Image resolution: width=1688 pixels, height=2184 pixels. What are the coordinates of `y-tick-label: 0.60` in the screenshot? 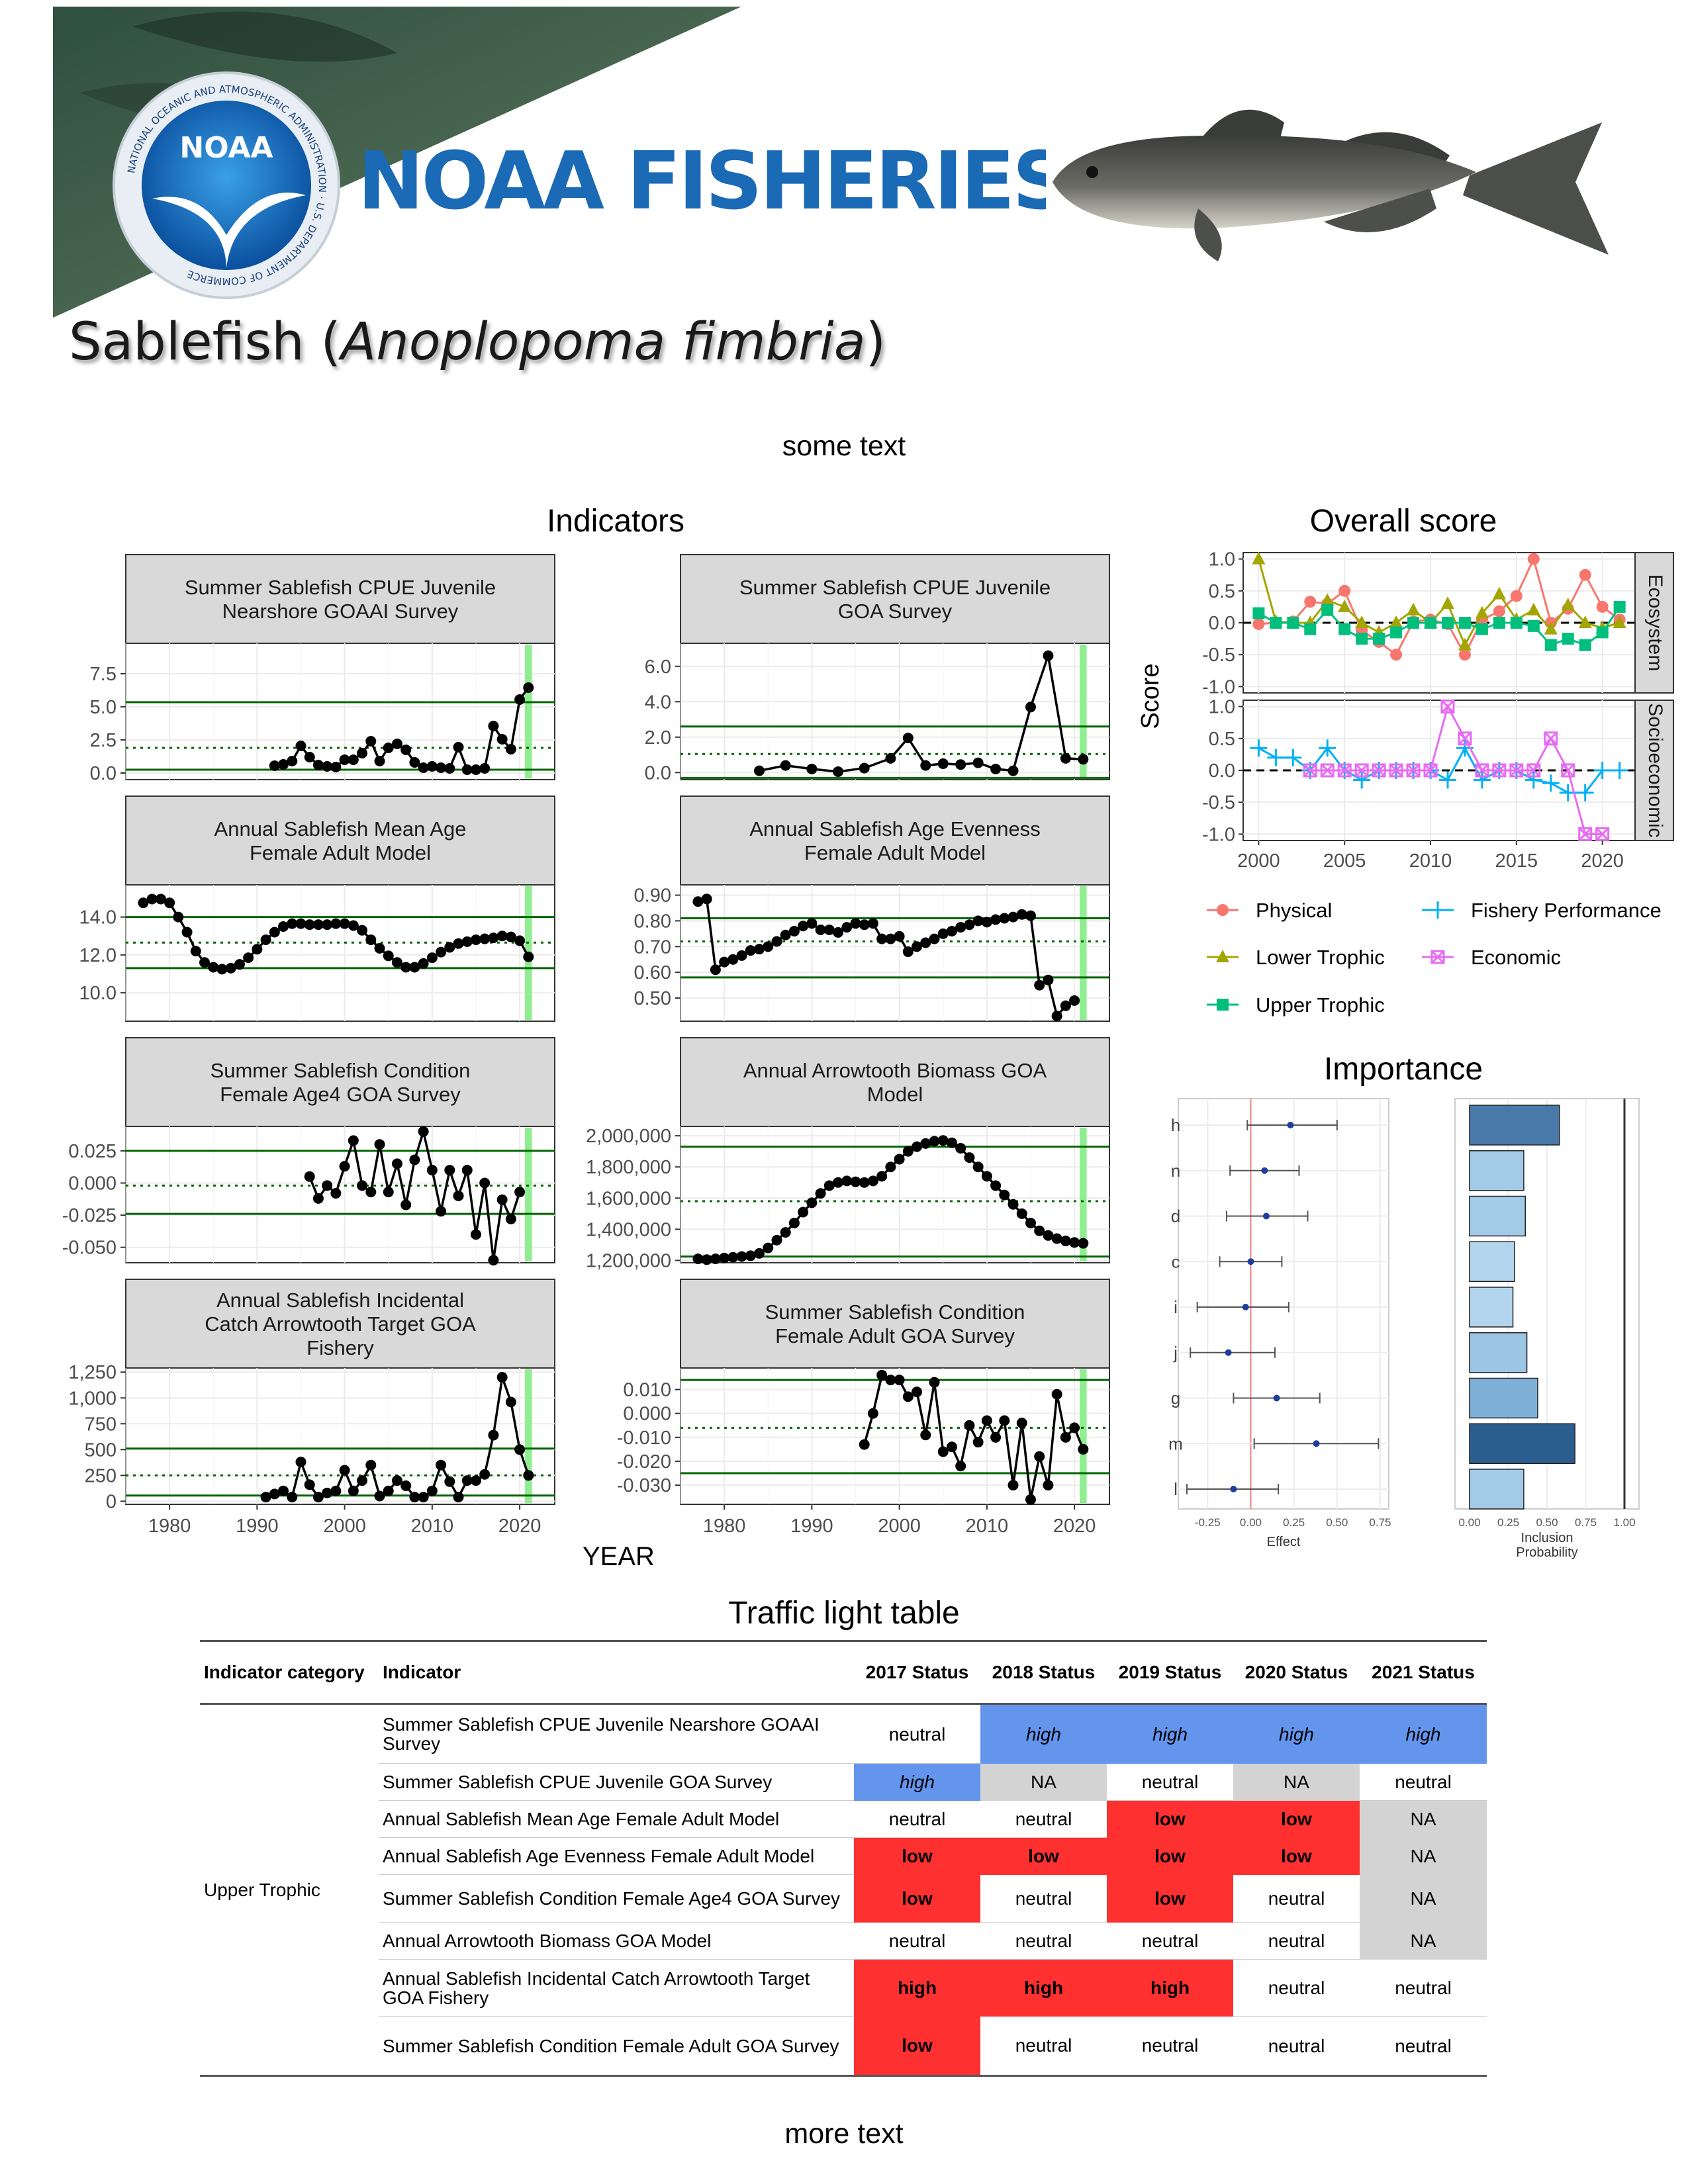 It's located at (652, 973).